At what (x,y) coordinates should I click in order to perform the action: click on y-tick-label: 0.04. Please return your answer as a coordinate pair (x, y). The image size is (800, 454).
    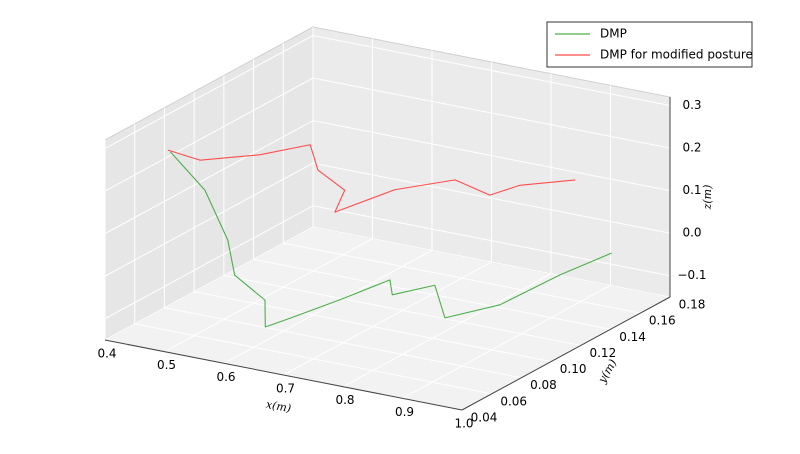
    Looking at the image, I should click on (484, 418).